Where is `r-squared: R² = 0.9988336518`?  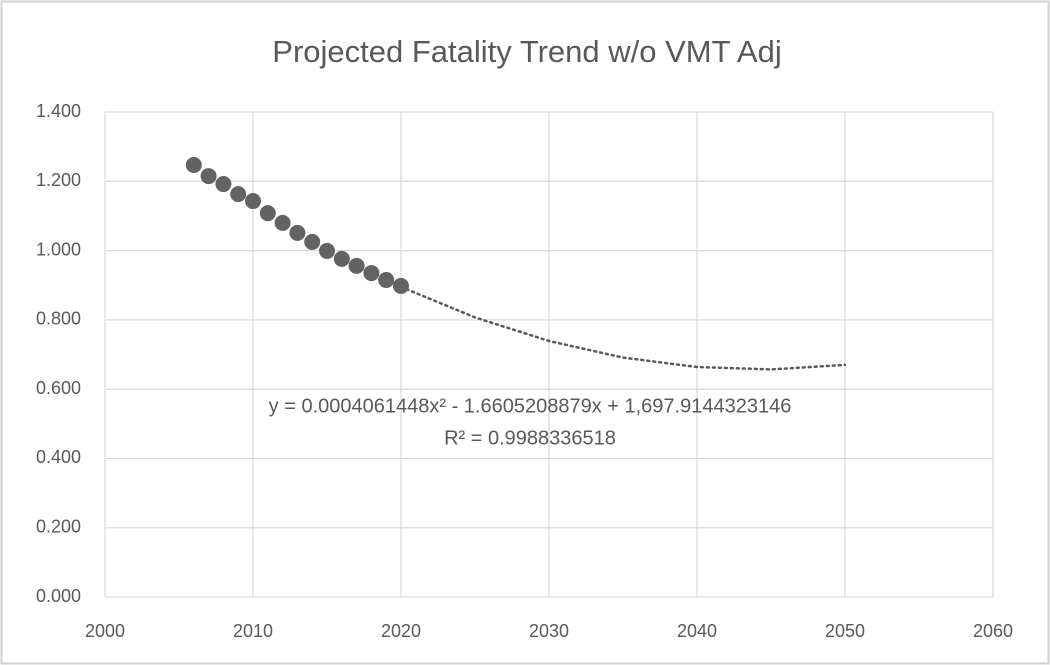
r-squared: R² = 0.9988336518 is located at coordinates (530, 438).